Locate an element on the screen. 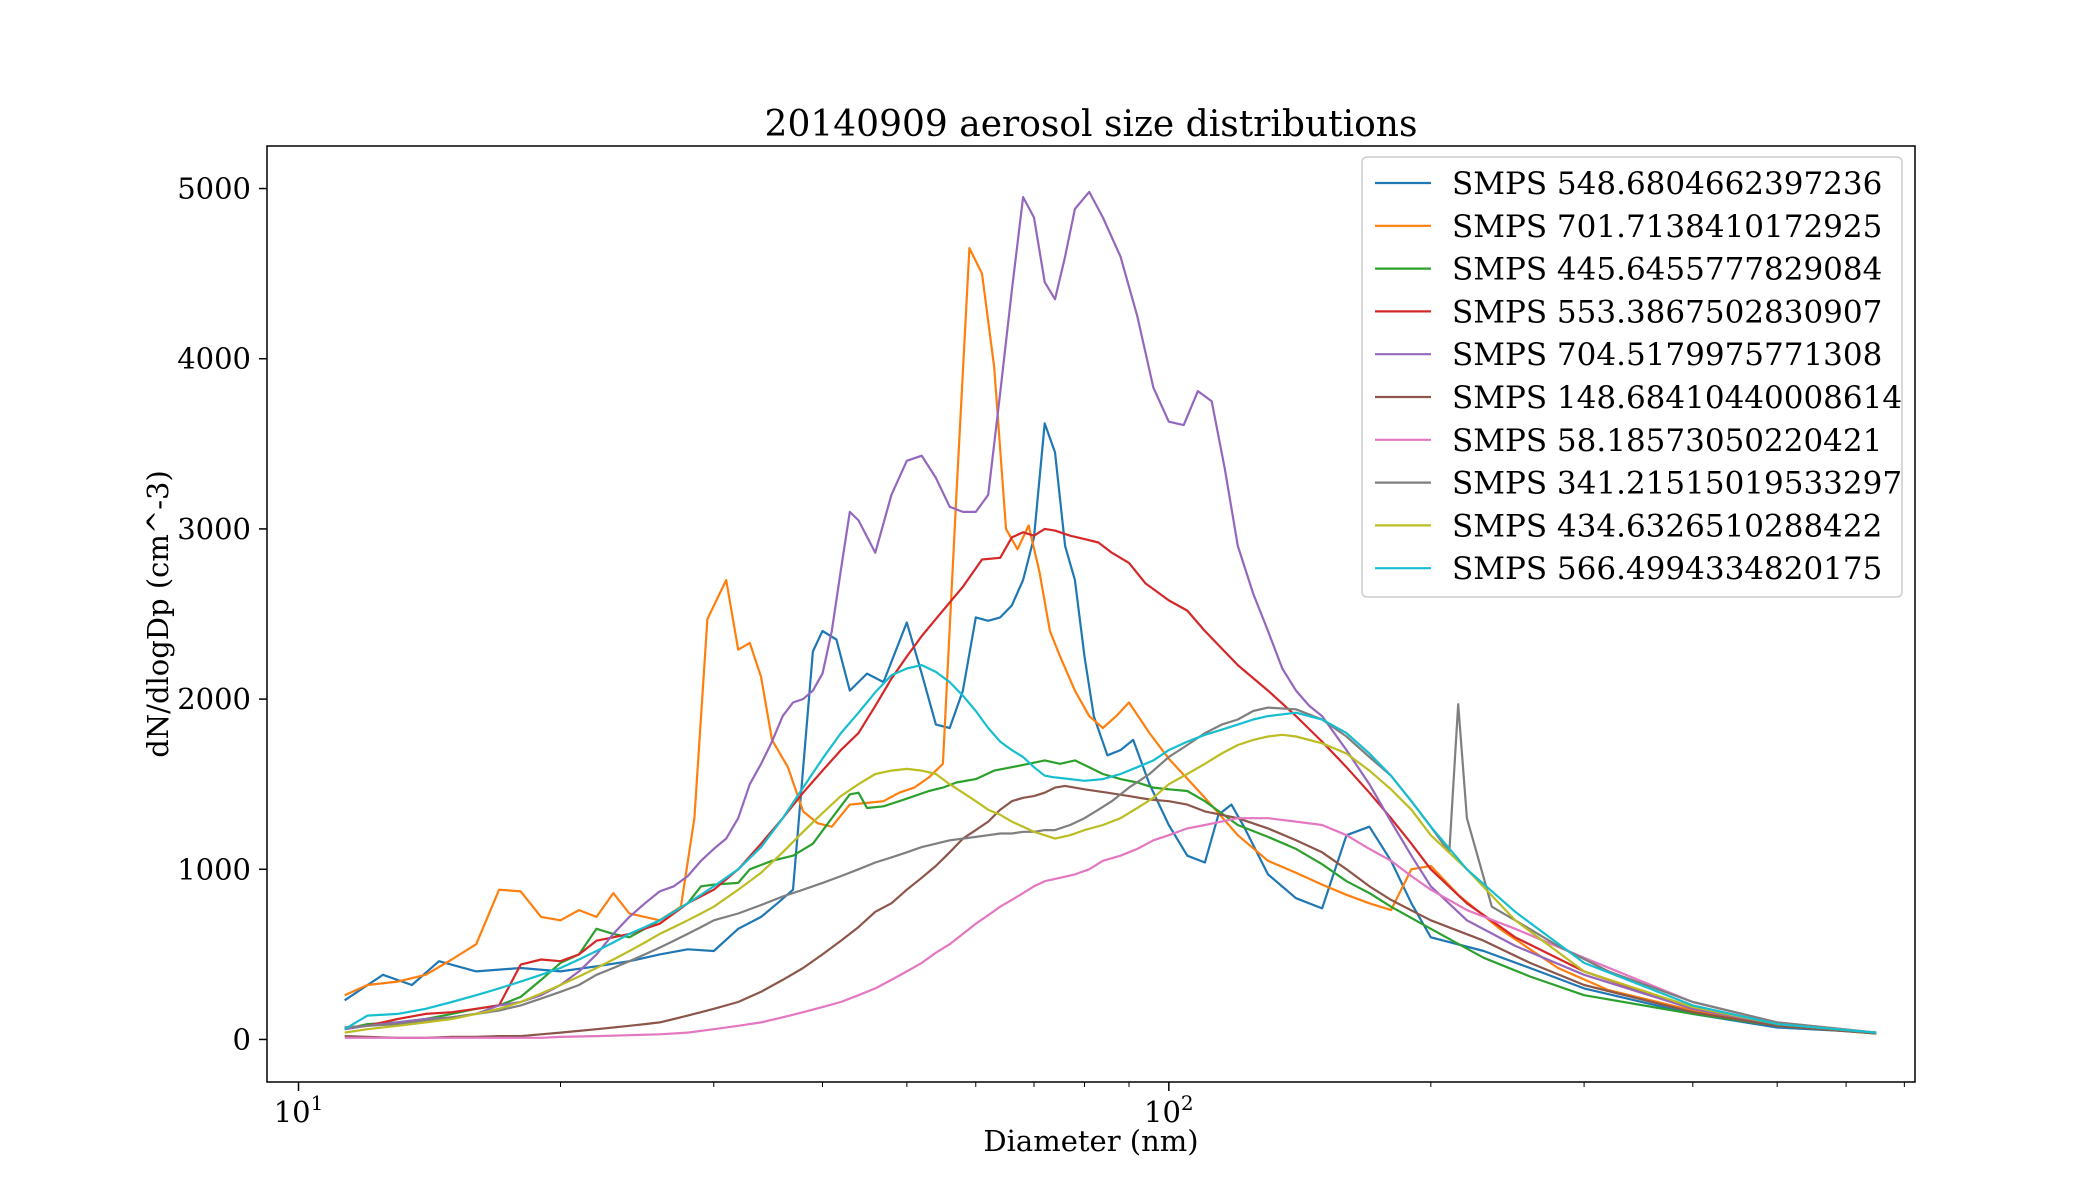 The height and width of the screenshot is (1200, 2100). legend-label: SMPS 553.3867502830907 is located at coordinates (1667, 312).